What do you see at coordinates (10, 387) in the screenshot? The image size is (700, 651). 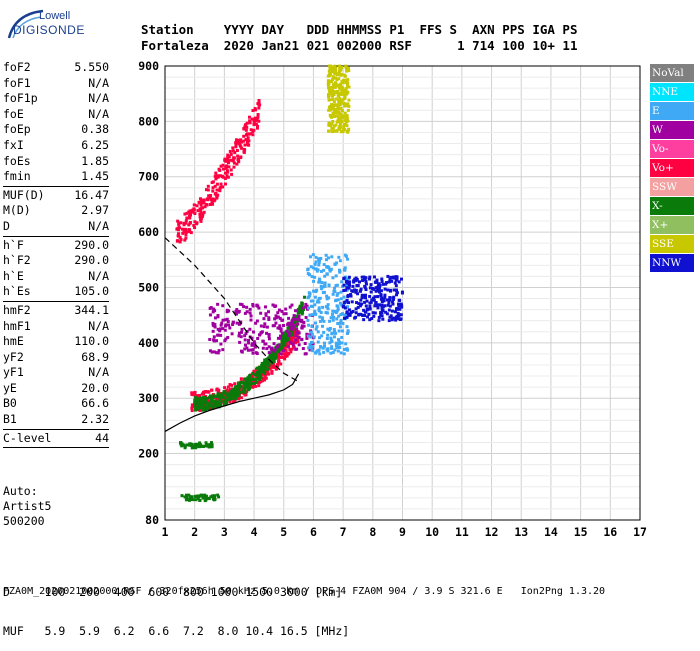 I see `parameter-name: yE` at bounding box center [10, 387].